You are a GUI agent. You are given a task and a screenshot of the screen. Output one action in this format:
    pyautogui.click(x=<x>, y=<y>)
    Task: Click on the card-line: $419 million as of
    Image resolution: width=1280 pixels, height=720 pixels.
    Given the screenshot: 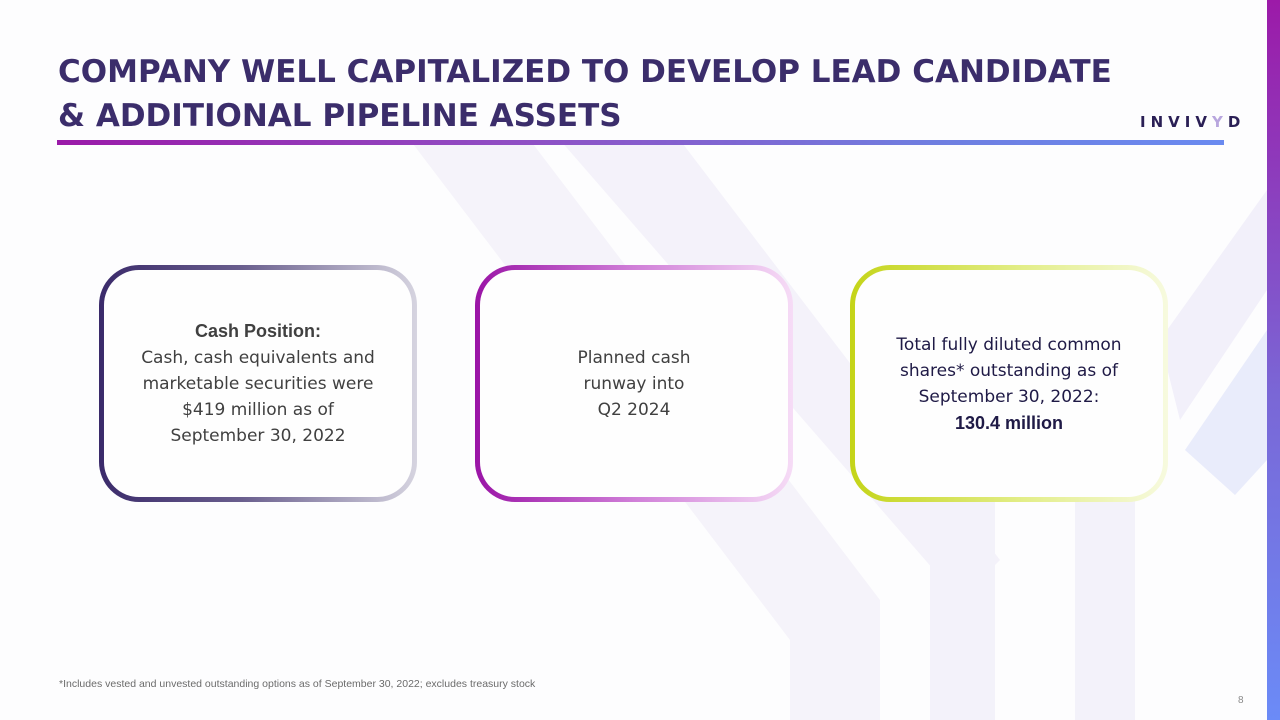 What is the action you would take?
    pyautogui.click(x=258, y=410)
    